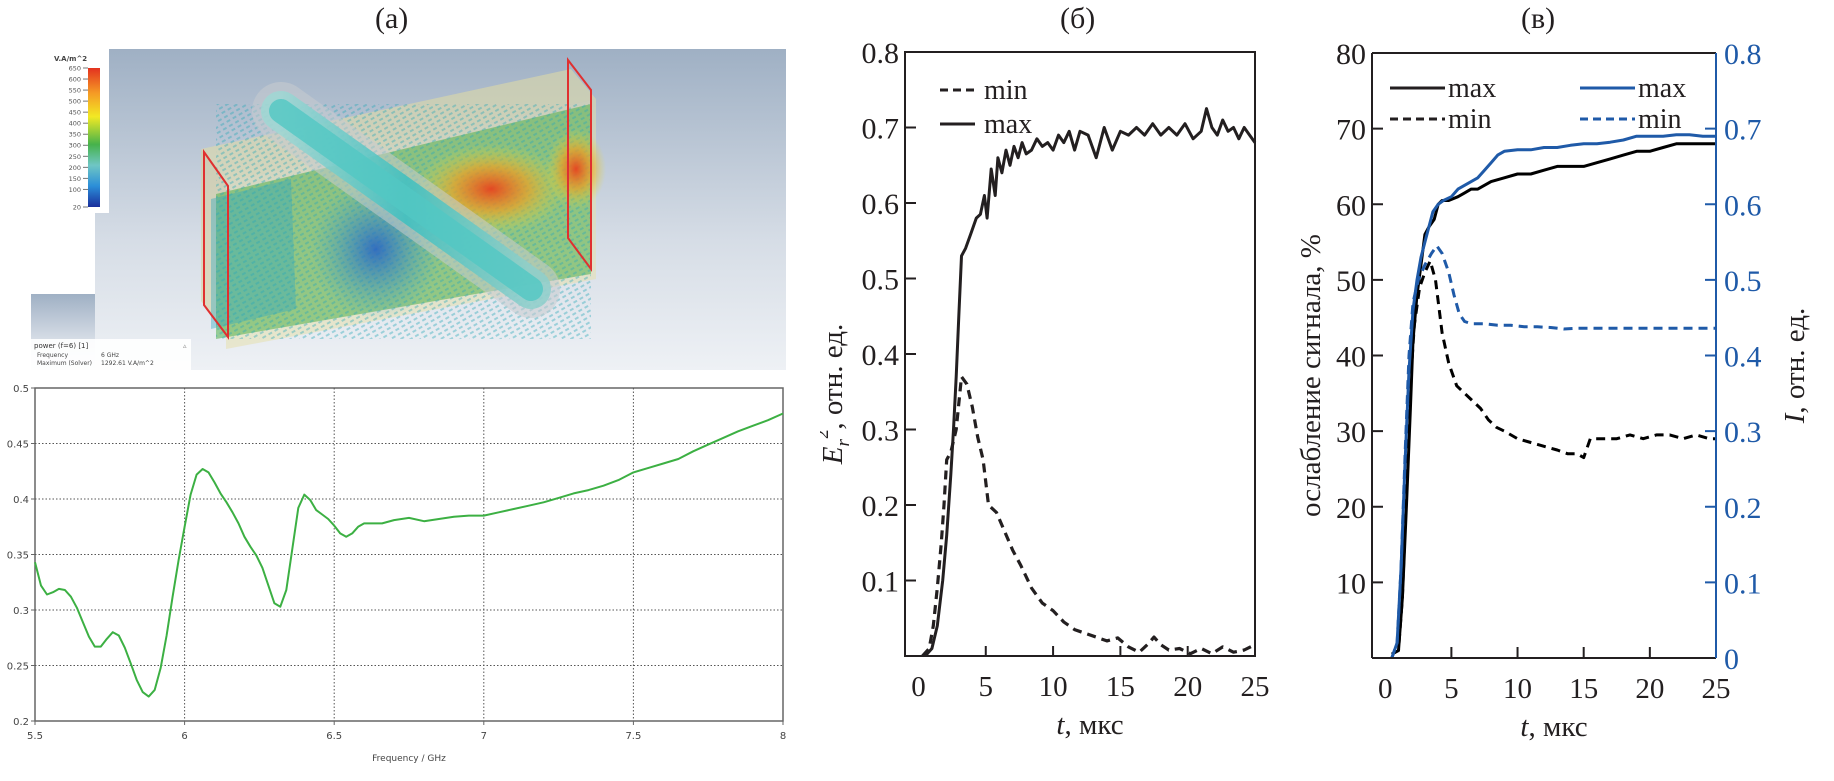 This screenshot has height=781, width=1834. I want to click on y-tick-label: 0.35, so click(18, 556).